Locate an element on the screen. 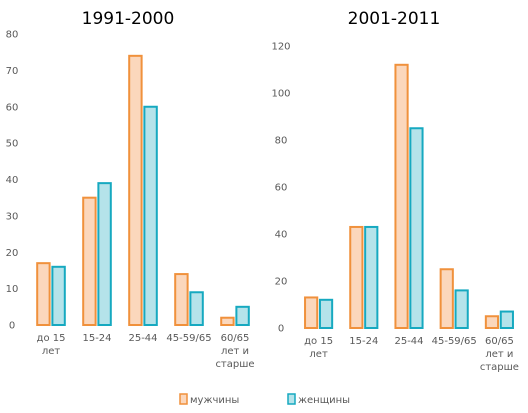  chart-title: 1991-2000 is located at coordinates (128, 19).